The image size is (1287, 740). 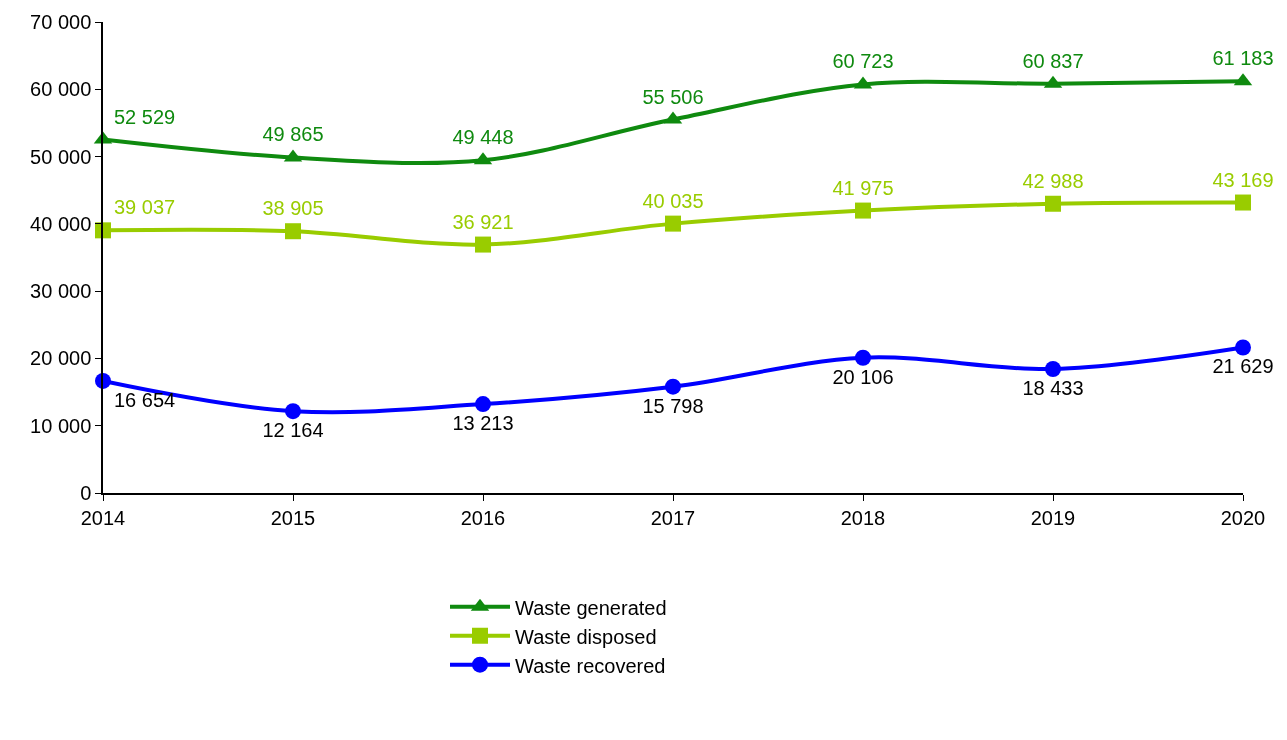 What do you see at coordinates (86, 493) in the screenshot?
I see `y-tick-label: 0` at bounding box center [86, 493].